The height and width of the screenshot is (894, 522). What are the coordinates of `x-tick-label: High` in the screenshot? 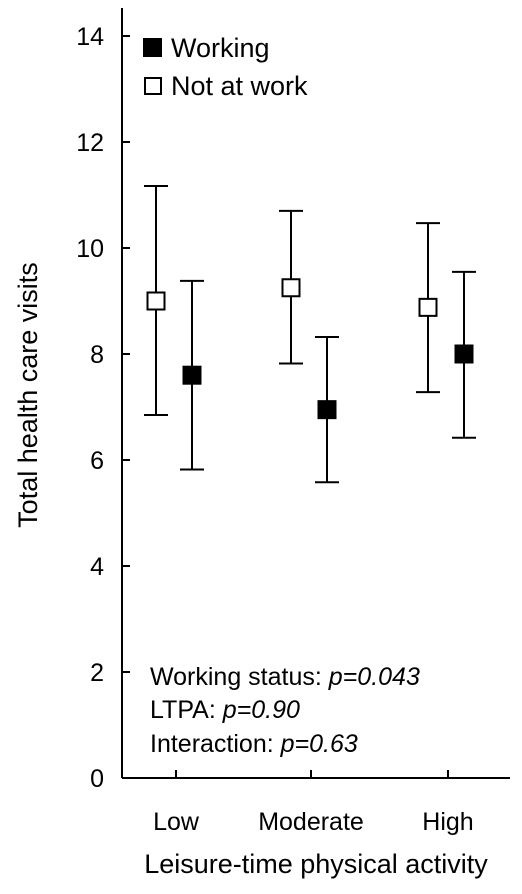 It's located at (447, 822).